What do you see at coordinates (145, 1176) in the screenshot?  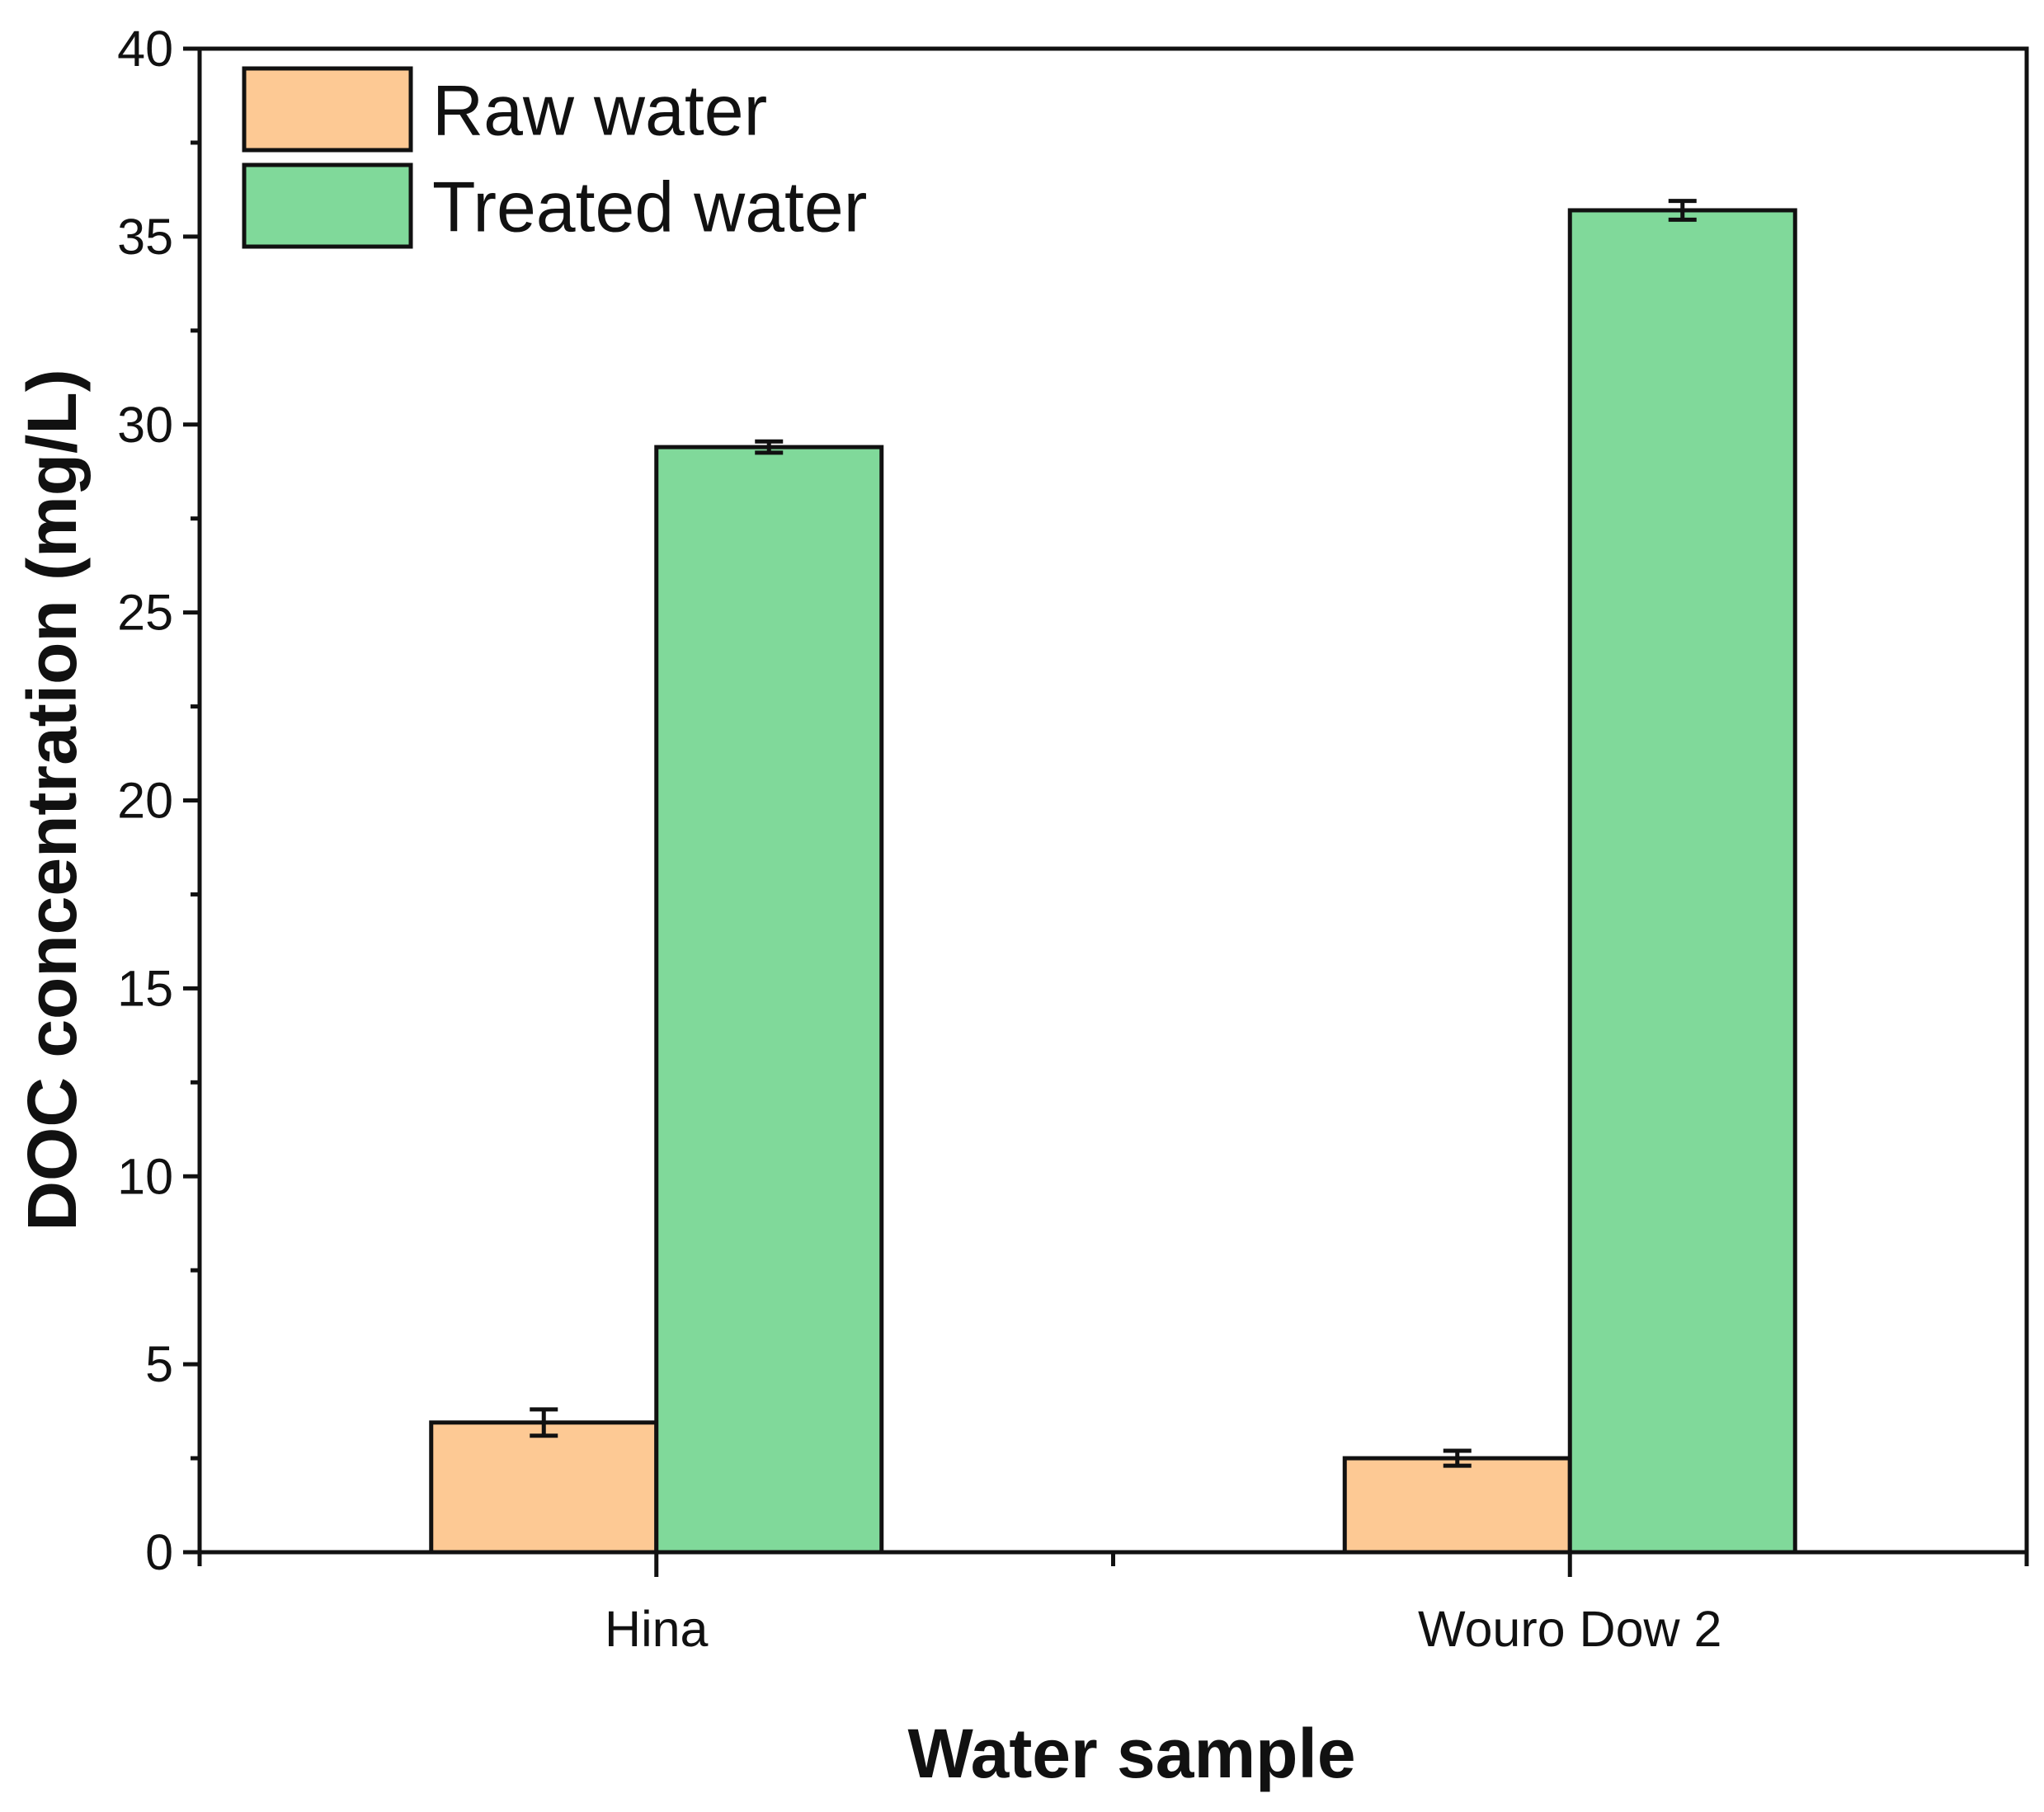 I see `y-tick-label: 10` at bounding box center [145, 1176].